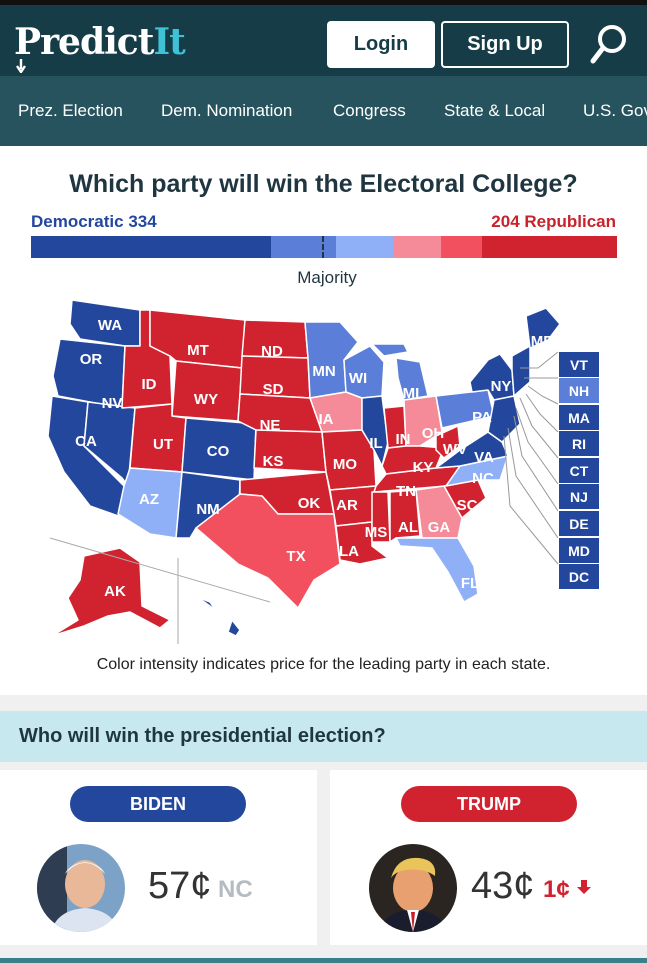  What do you see at coordinates (423, 467) in the screenshot?
I see `label-ky: KY` at bounding box center [423, 467].